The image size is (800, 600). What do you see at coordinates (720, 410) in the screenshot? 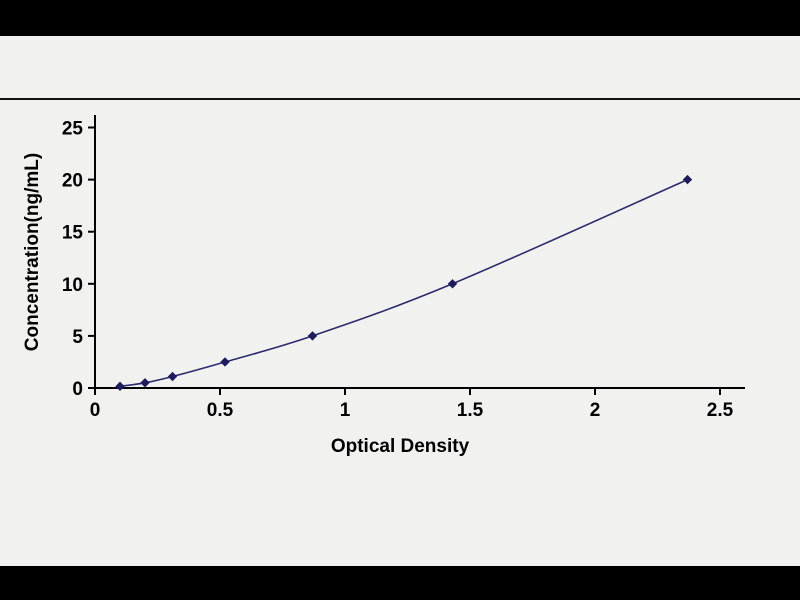
I see `x-tick-label: 2.5` at bounding box center [720, 410].